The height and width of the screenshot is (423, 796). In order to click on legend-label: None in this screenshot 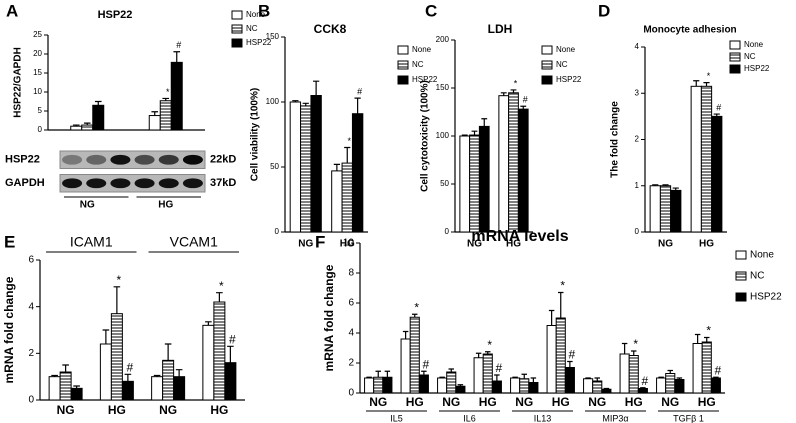, I will do `click(566, 49)`.